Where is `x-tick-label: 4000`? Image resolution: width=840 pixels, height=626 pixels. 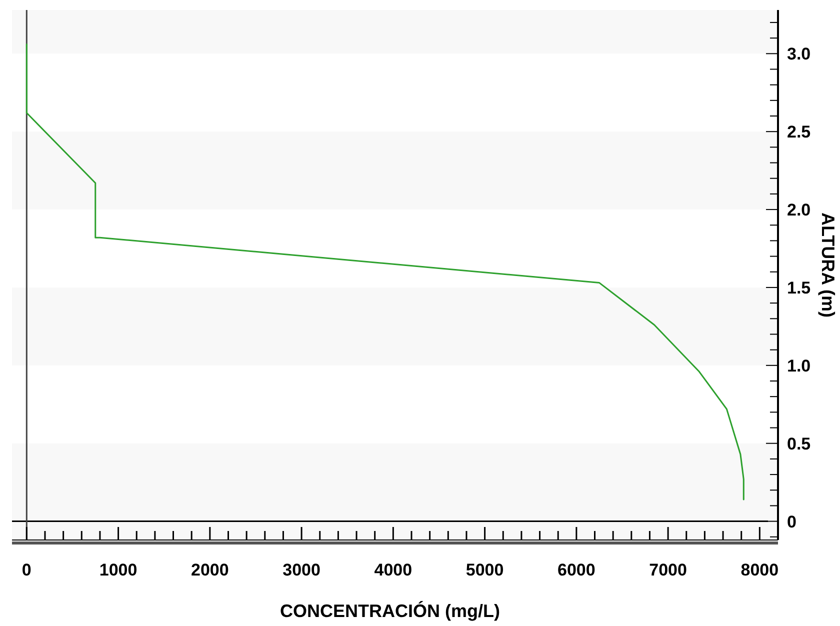
x-tick-label: 4000 is located at coordinates (393, 570).